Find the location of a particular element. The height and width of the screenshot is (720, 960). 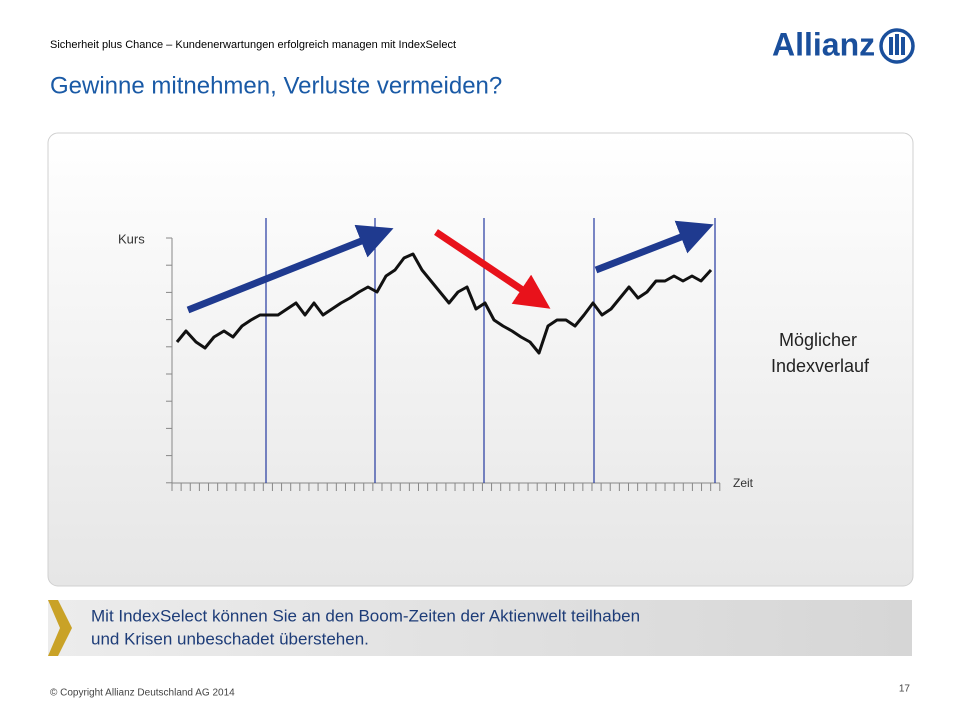

y-label: Kurs is located at coordinates (131, 238).